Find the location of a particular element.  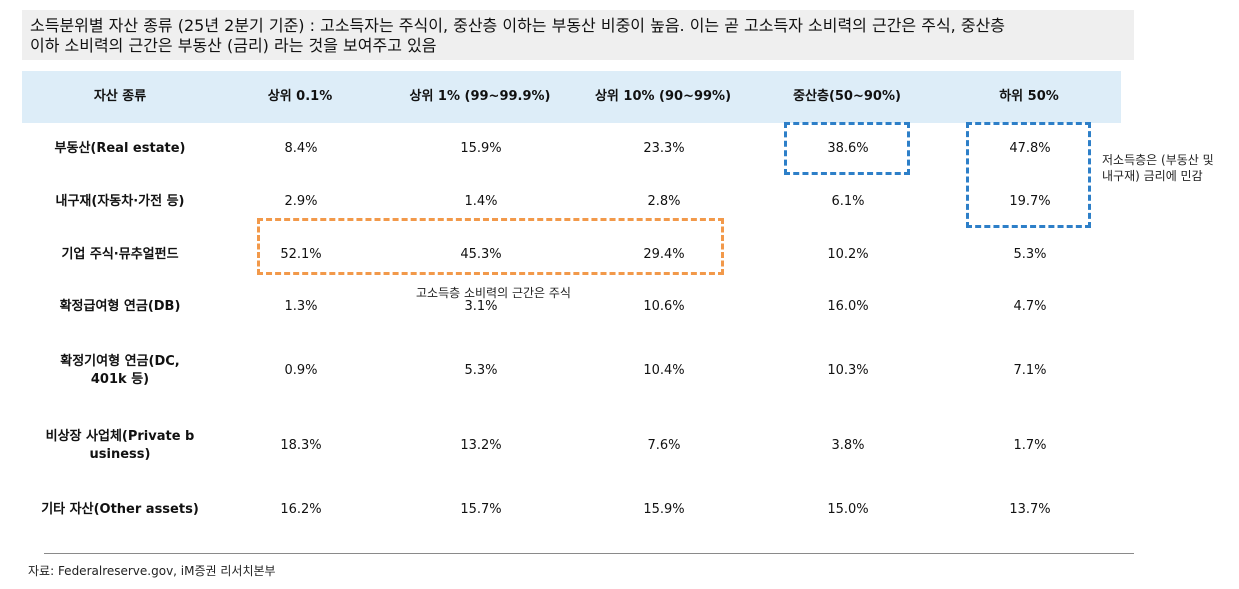

table-cell: 1.7% is located at coordinates (1030, 445).